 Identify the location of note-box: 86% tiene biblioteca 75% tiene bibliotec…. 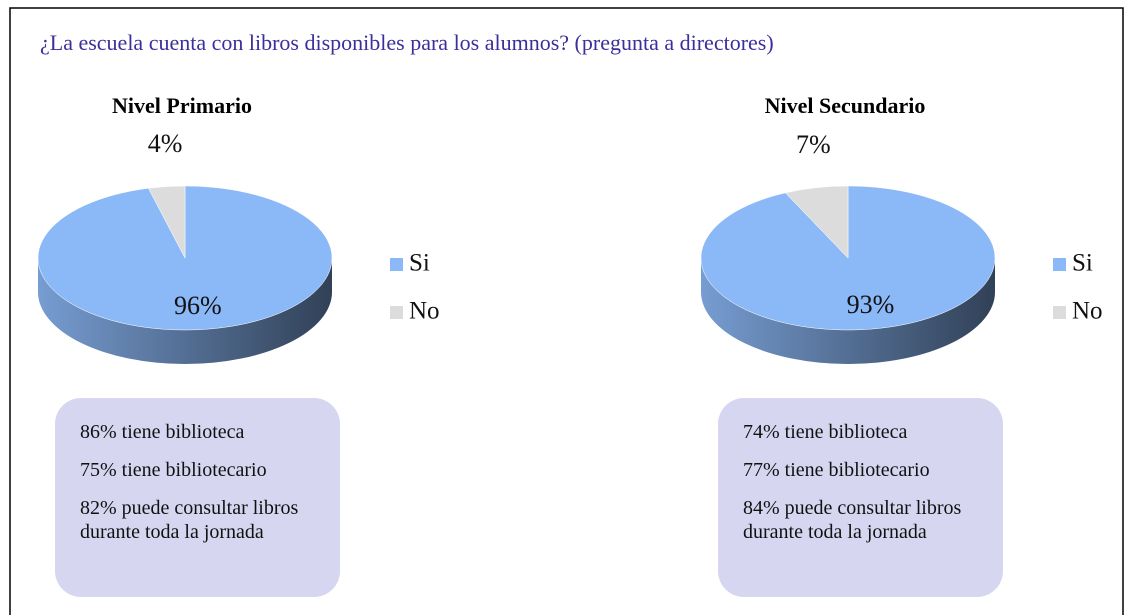
(197, 497).